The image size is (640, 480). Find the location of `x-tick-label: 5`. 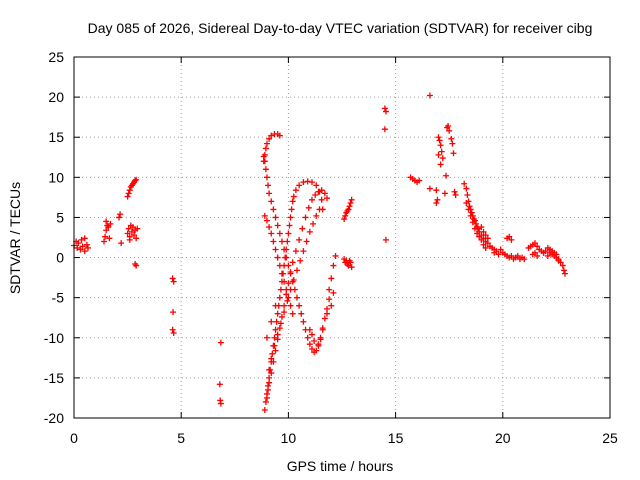

x-tick-label: 5 is located at coordinates (181, 438).